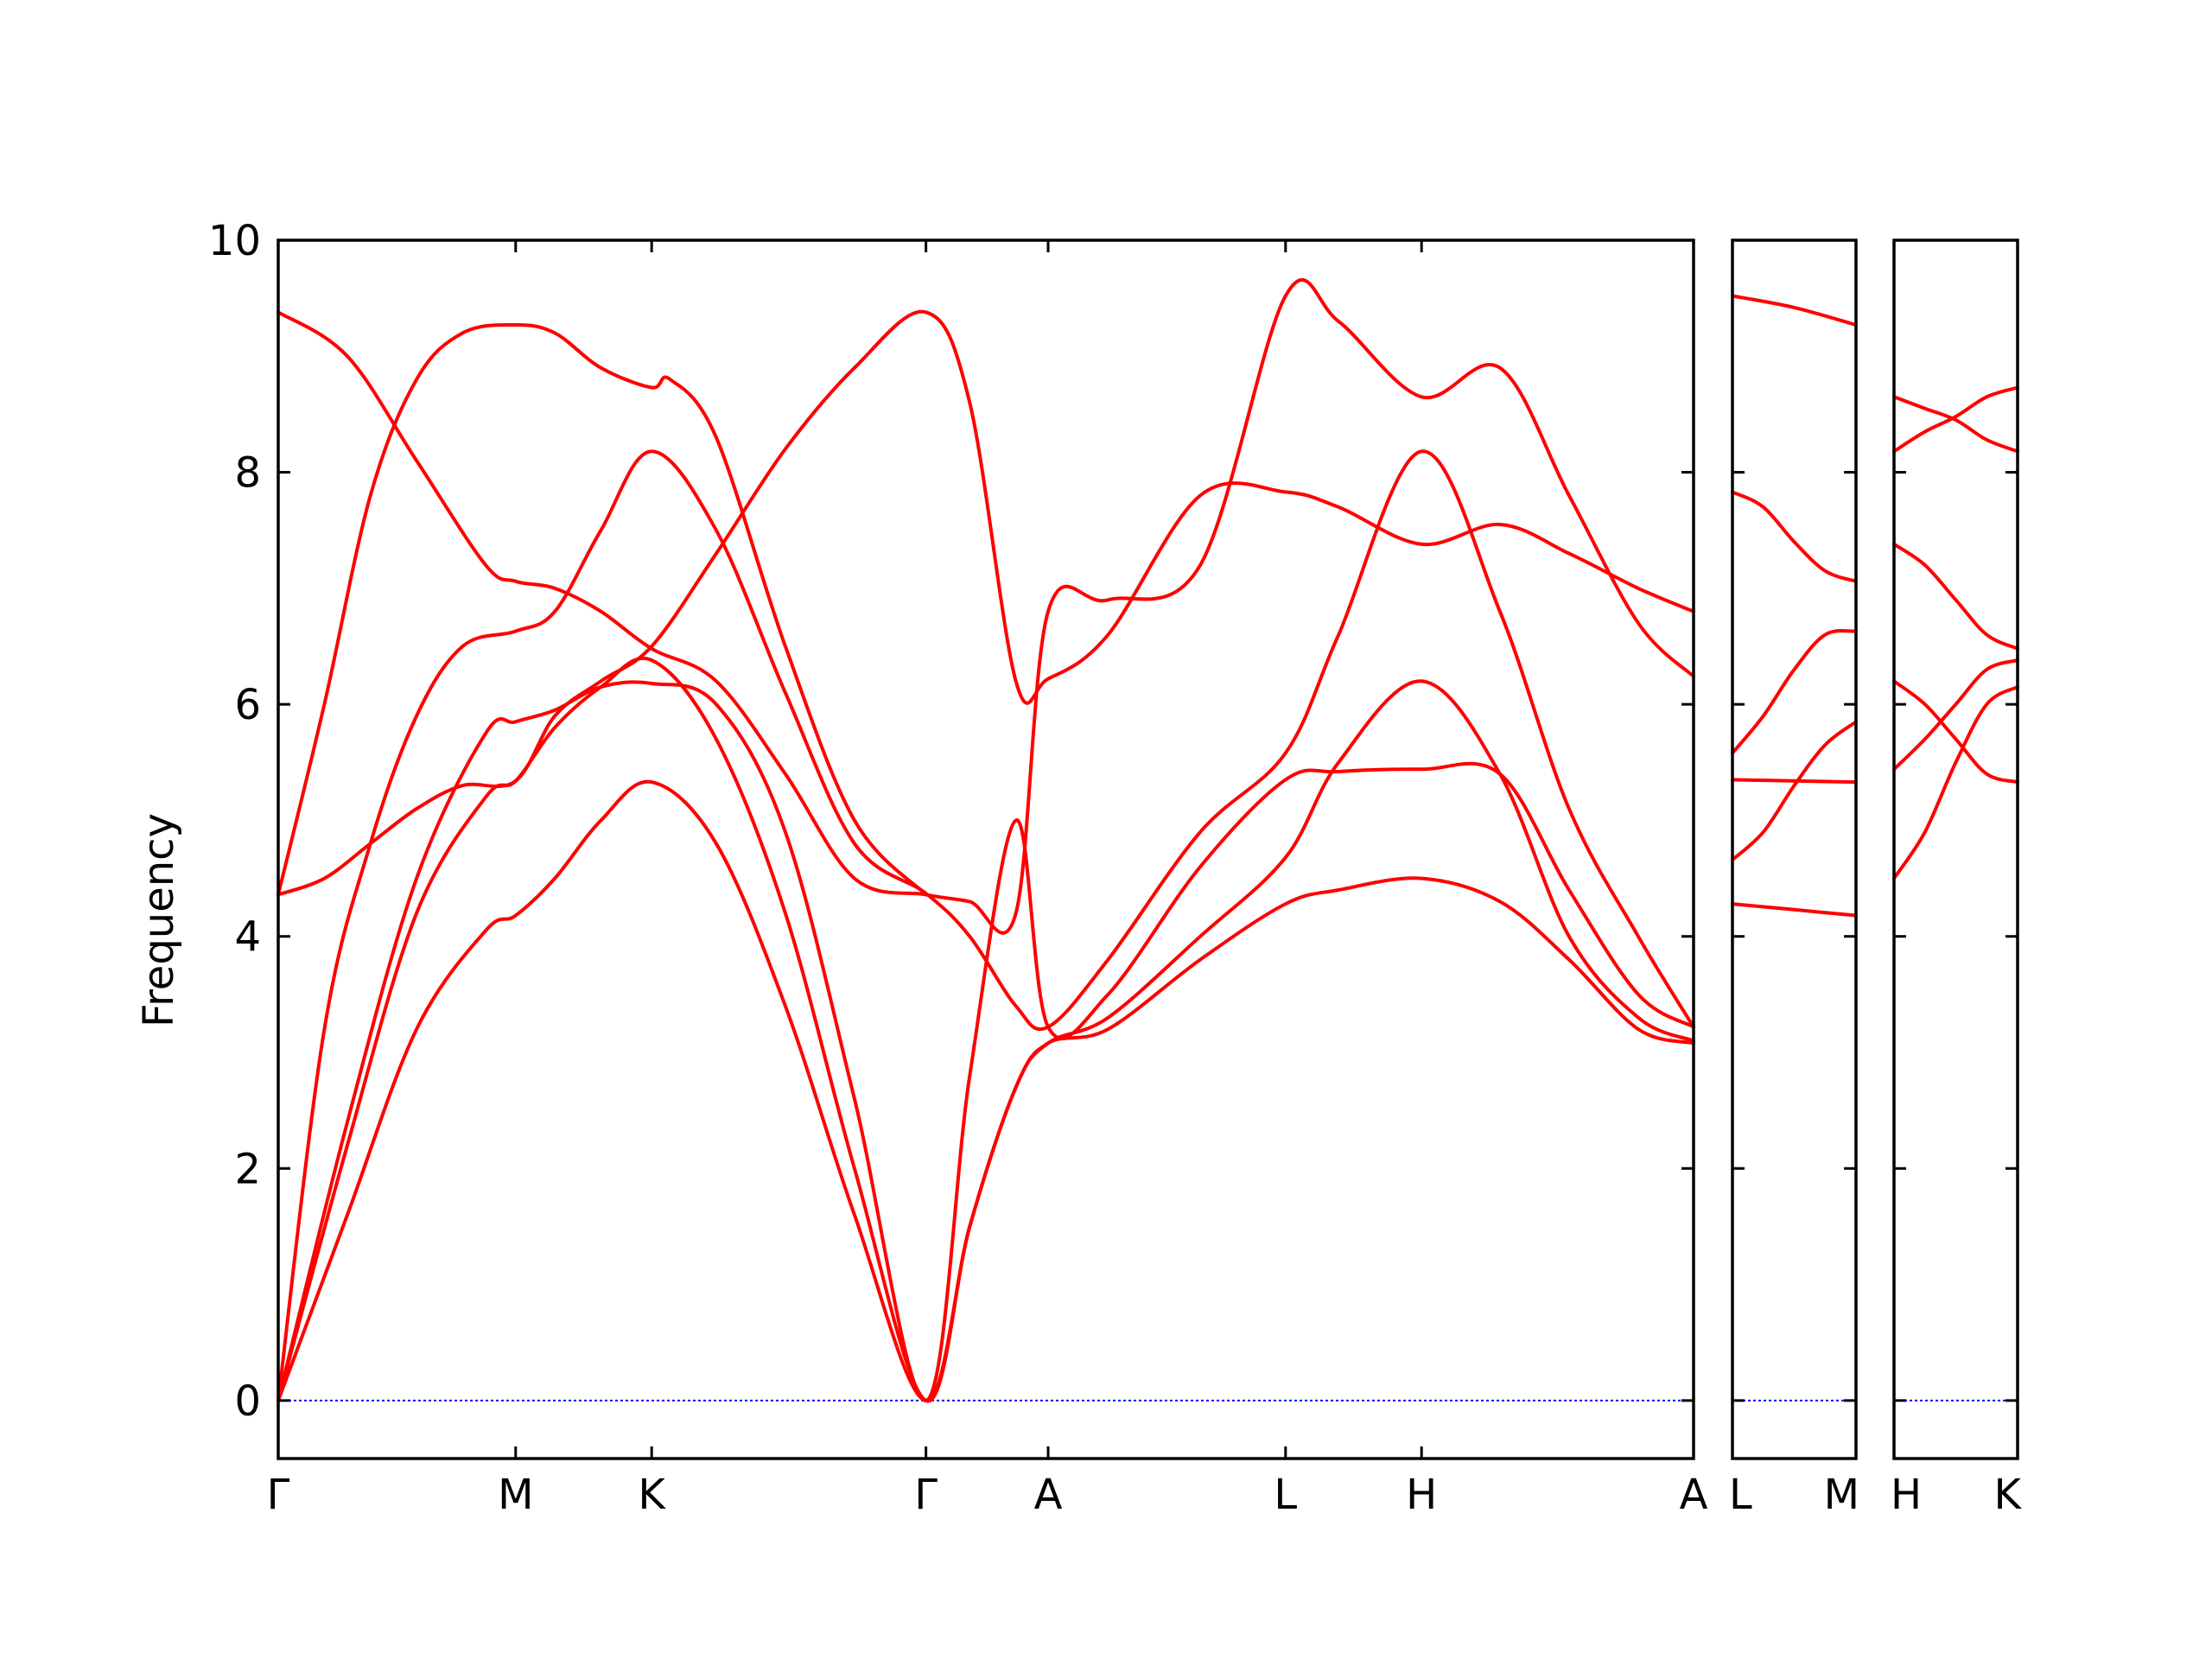 This screenshot has height=1659, width=2212. What do you see at coordinates (247, 1401) in the screenshot?
I see `y-tick-label: 0` at bounding box center [247, 1401].